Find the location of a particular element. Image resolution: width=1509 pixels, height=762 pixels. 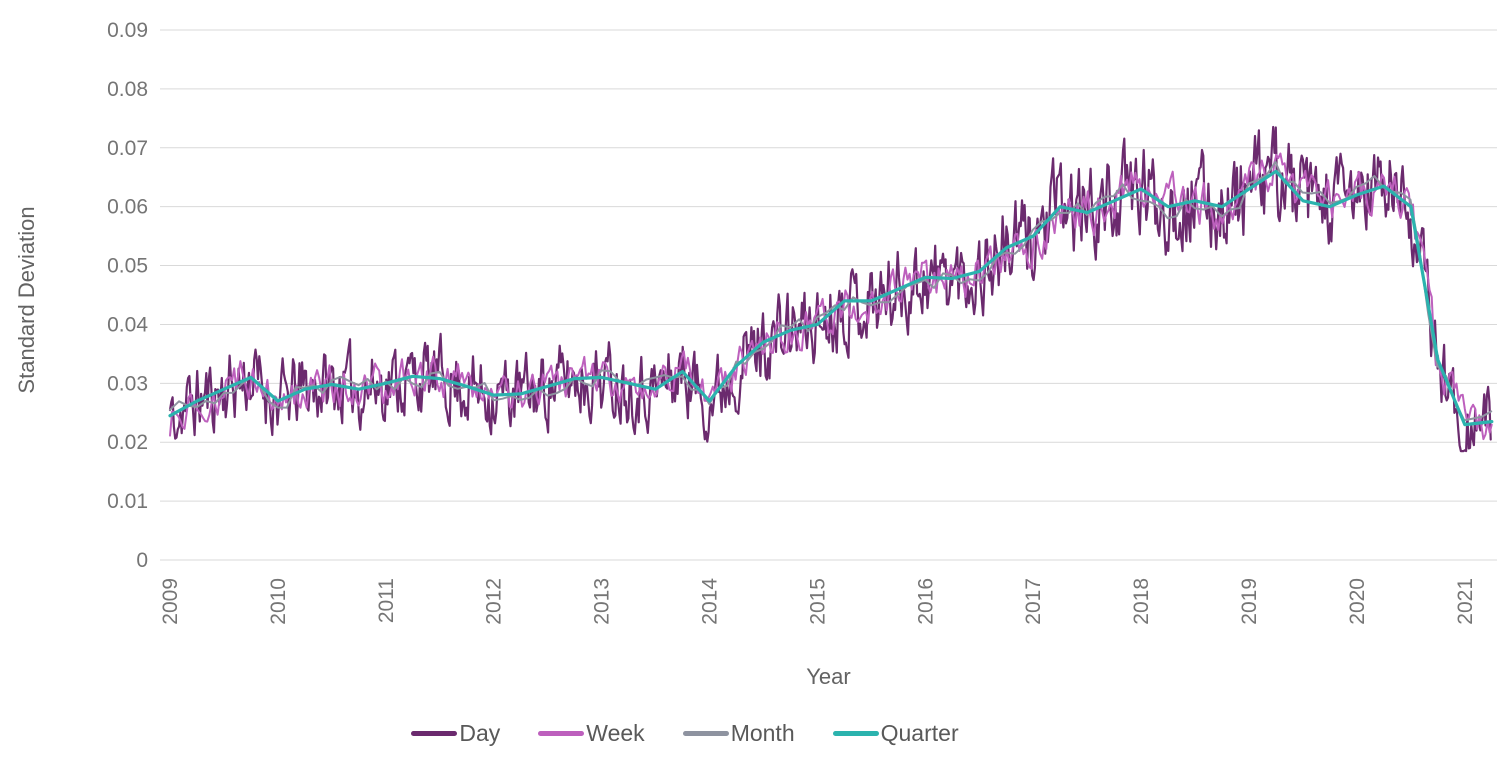

legend-item-month: Month is located at coordinates (738, 733).